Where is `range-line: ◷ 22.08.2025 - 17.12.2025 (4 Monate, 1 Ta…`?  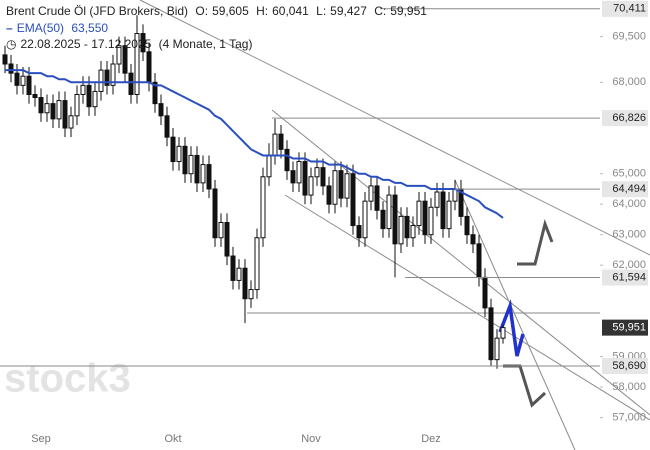
range-line: ◷ 22.08.2025 - 17.12.2025 (4 Monate, 1 Ta… is located at coordinates (218, 44).